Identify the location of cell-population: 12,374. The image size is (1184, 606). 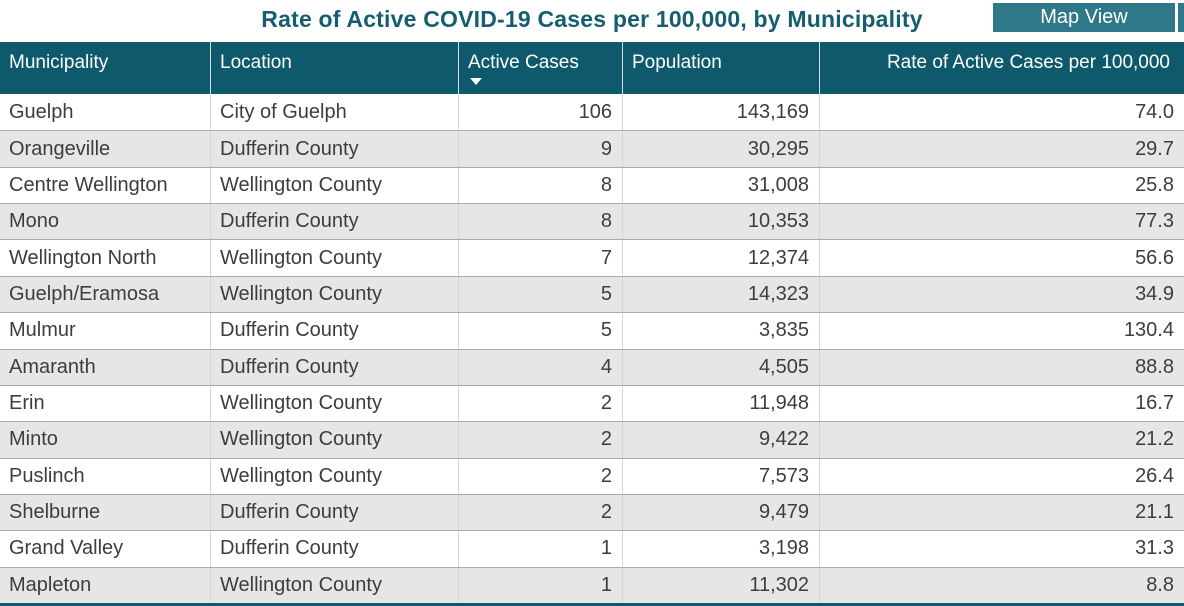
(721, 258).